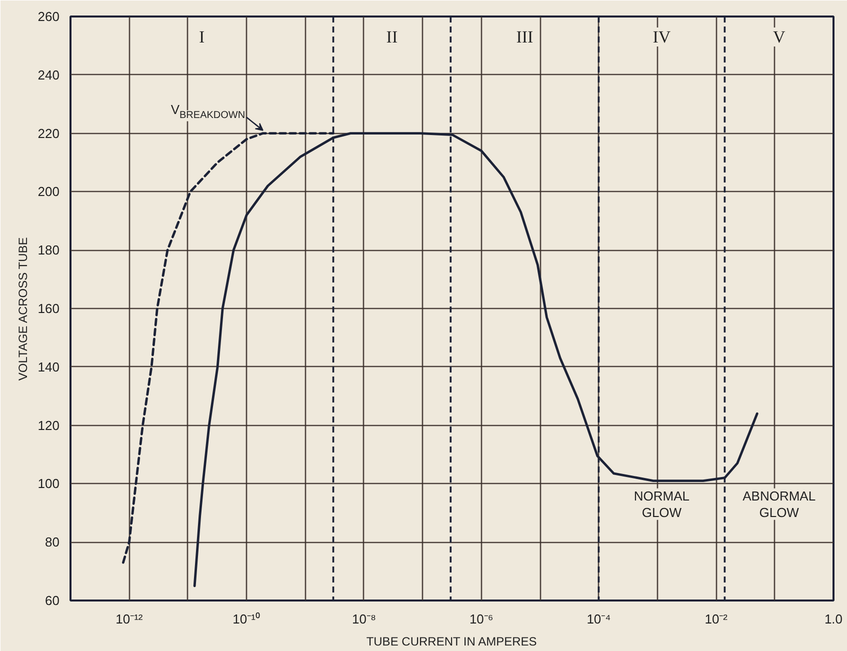  What do you see at coordinates (130, 619) in the screenshot?
I see `x-tick-label: 10⁻¹²` at bounding box center [130, 619].